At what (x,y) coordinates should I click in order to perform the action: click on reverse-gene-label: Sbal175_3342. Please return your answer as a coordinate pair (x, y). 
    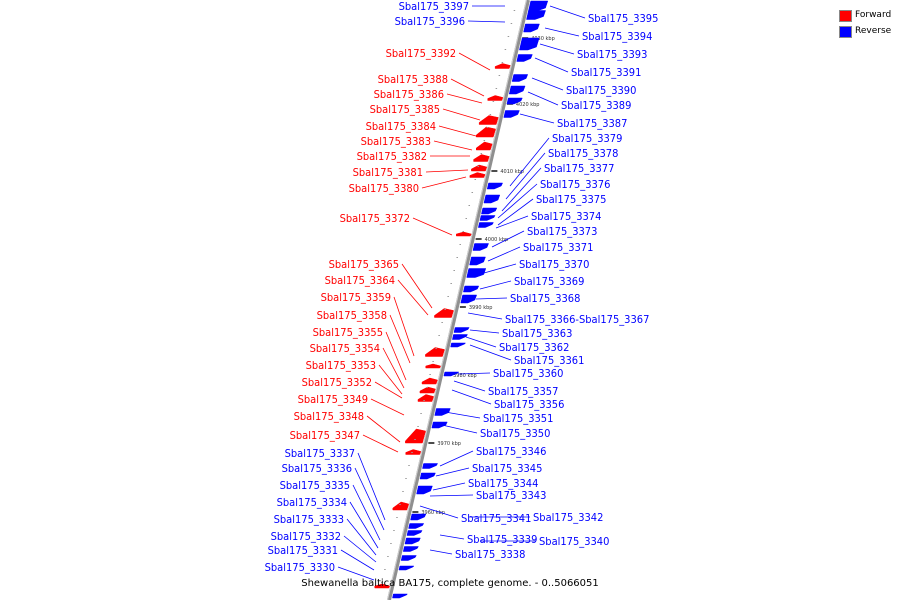
    Looking at the image, I should click on (568, 517).